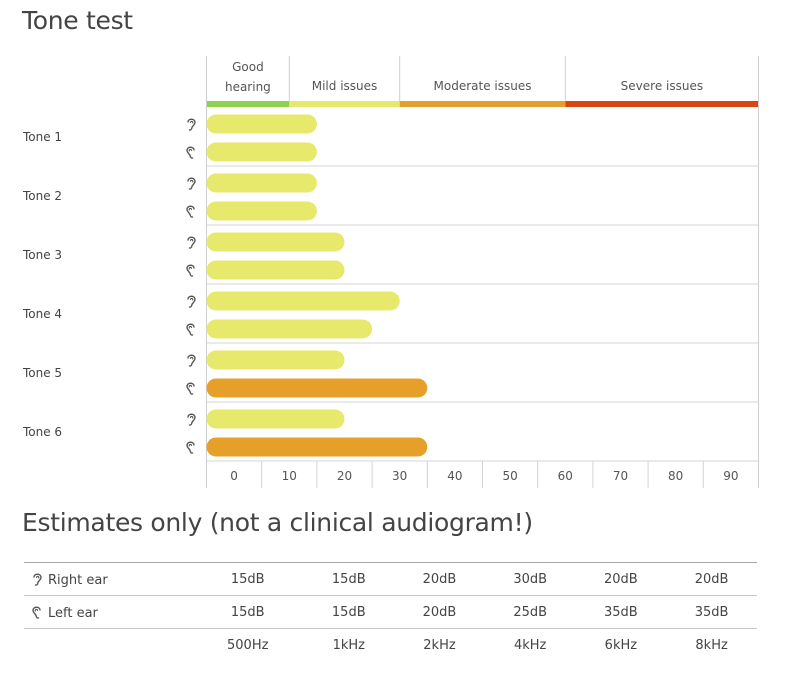 The image size is (792, 680). What do you see at coordinates (439, 612) in the screenshot?
I see `left-ear-value: 20dB` at bounding box center [439, 612].